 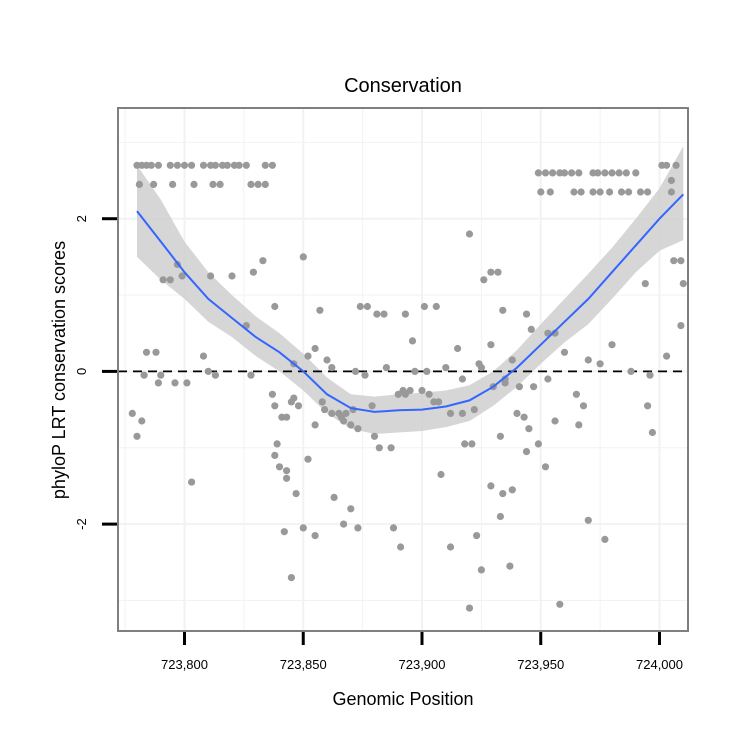 I want to click on y-axis-label: phyloP LRT conservation scores, so click(x=59, y=370).